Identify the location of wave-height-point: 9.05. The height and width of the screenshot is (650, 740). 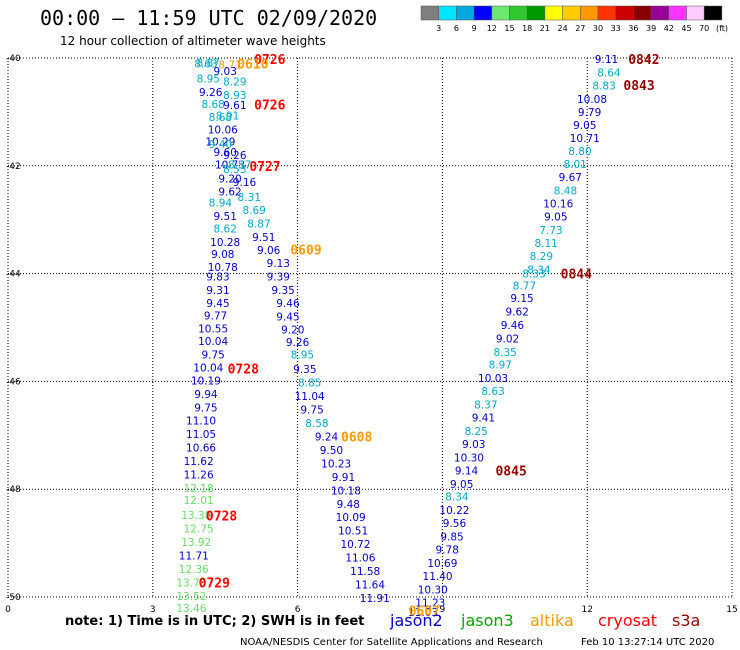
(584, 126).